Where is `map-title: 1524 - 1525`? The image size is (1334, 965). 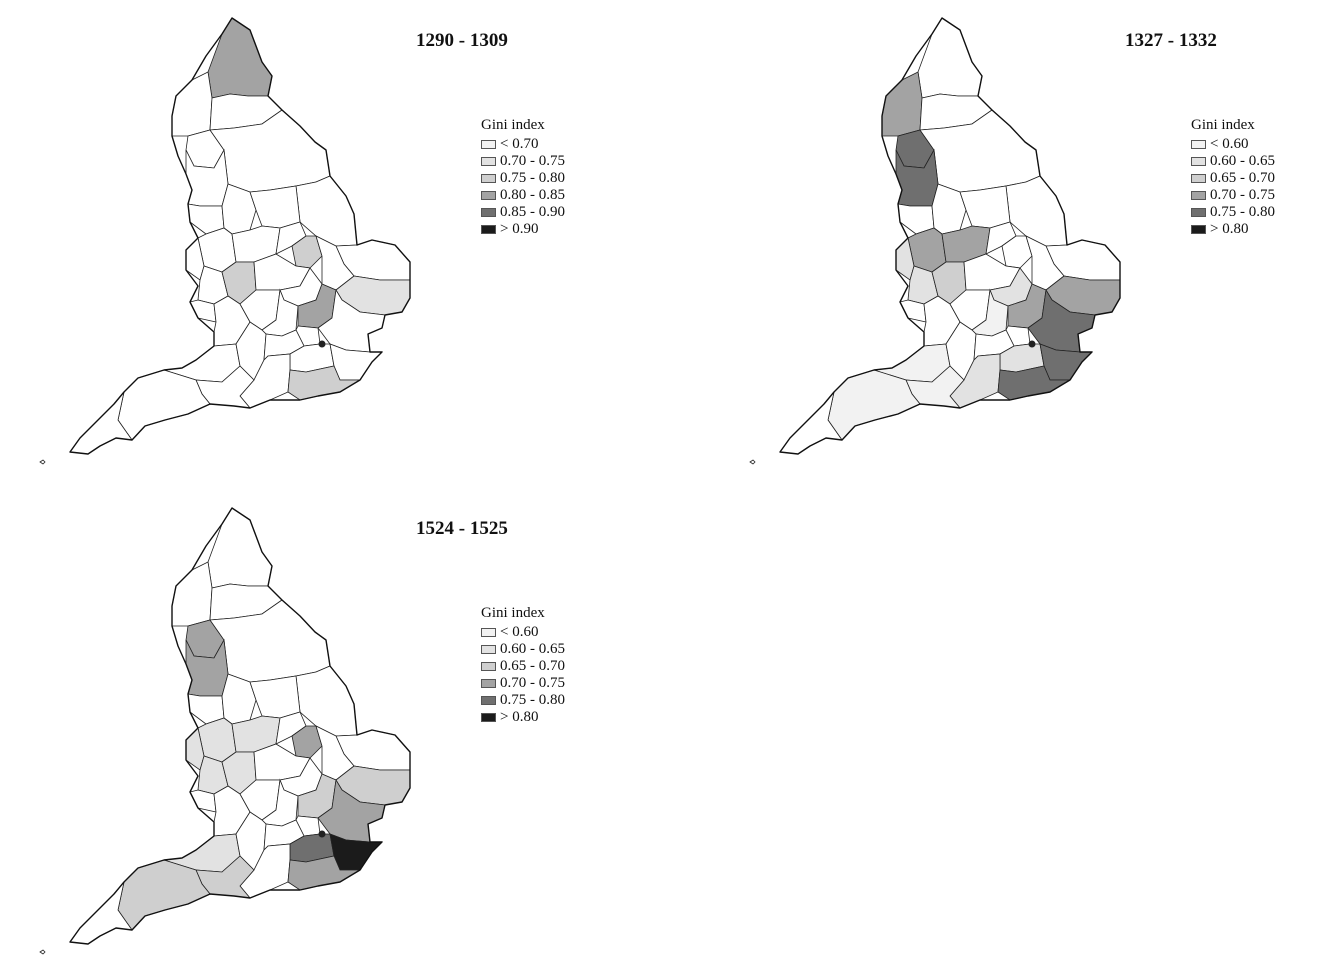 map-title: 1524 - 1525 is located at coordinates (462, 528).